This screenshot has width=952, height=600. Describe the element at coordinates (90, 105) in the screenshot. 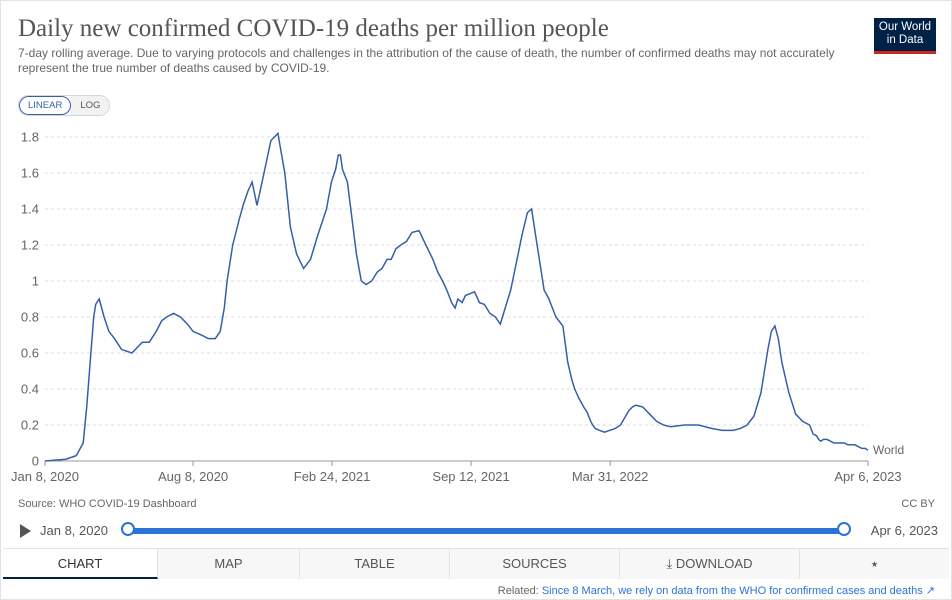

I see `log-scale-button: LOG` at that location.